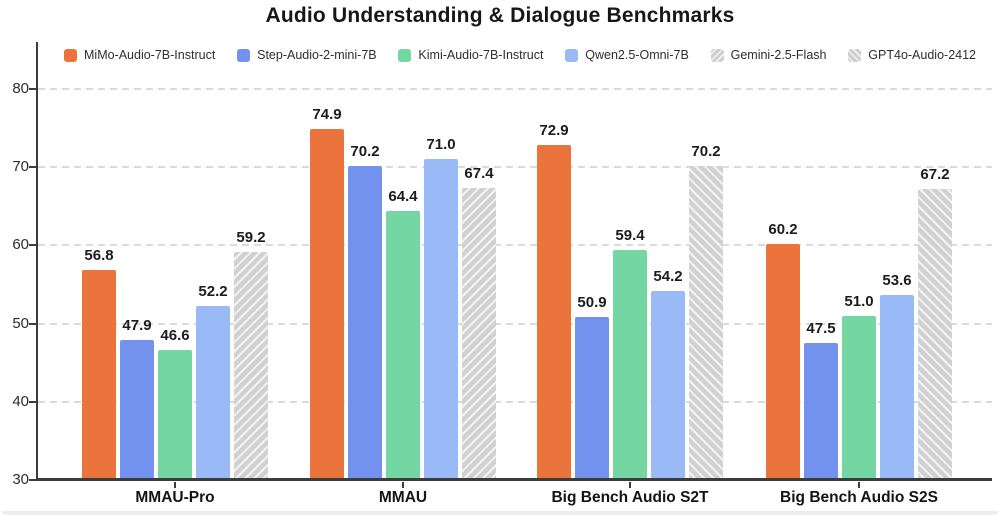  I want to click on bar-value-label: 46.6, so click(175, 336).